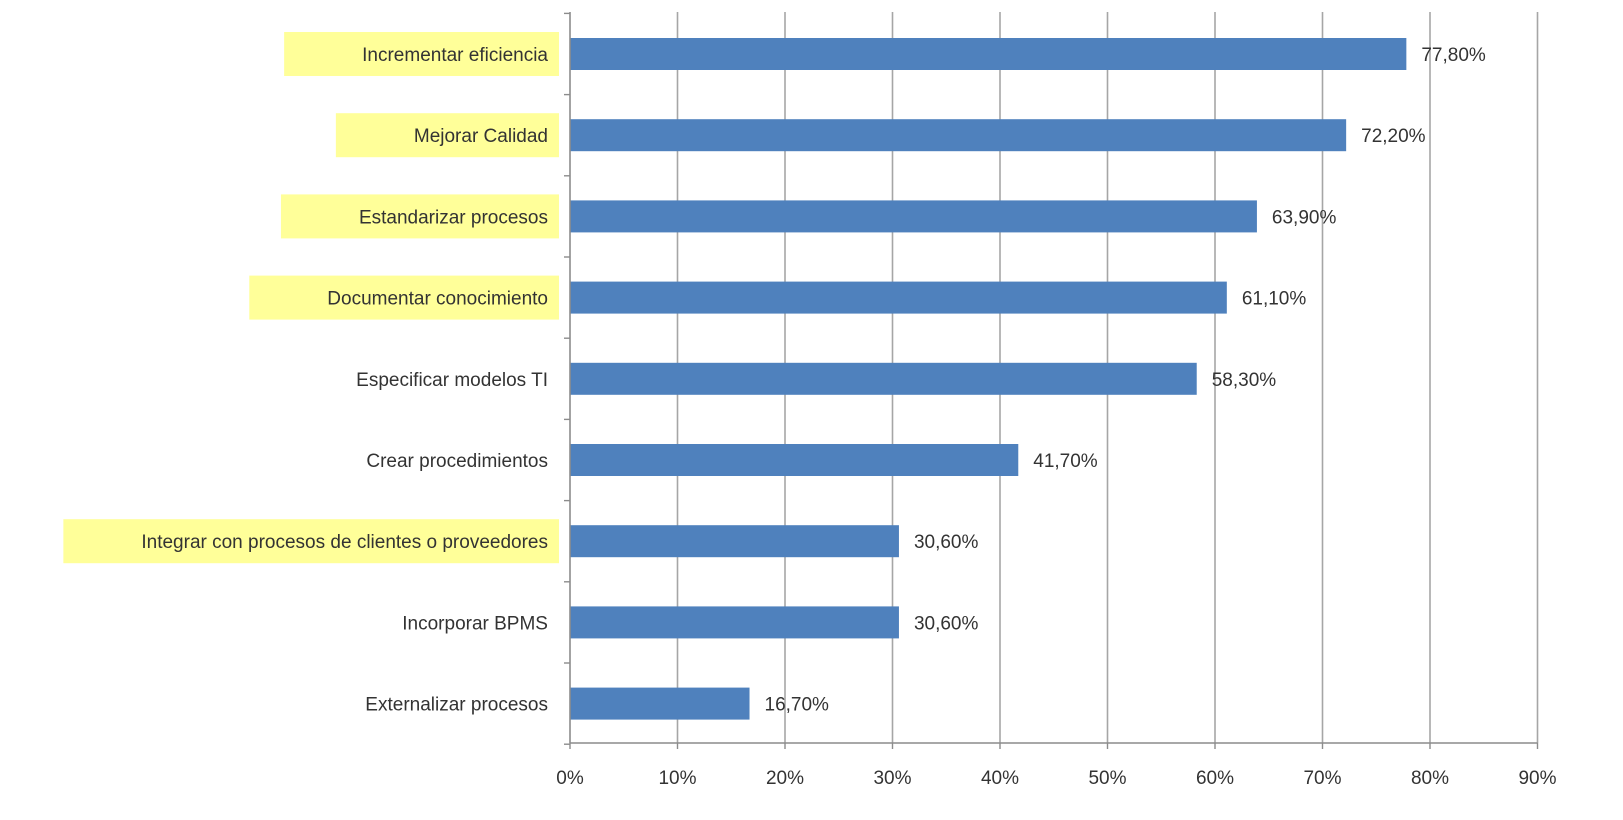  I want to click on x-tick-label: 60%, so click(1215, 778).